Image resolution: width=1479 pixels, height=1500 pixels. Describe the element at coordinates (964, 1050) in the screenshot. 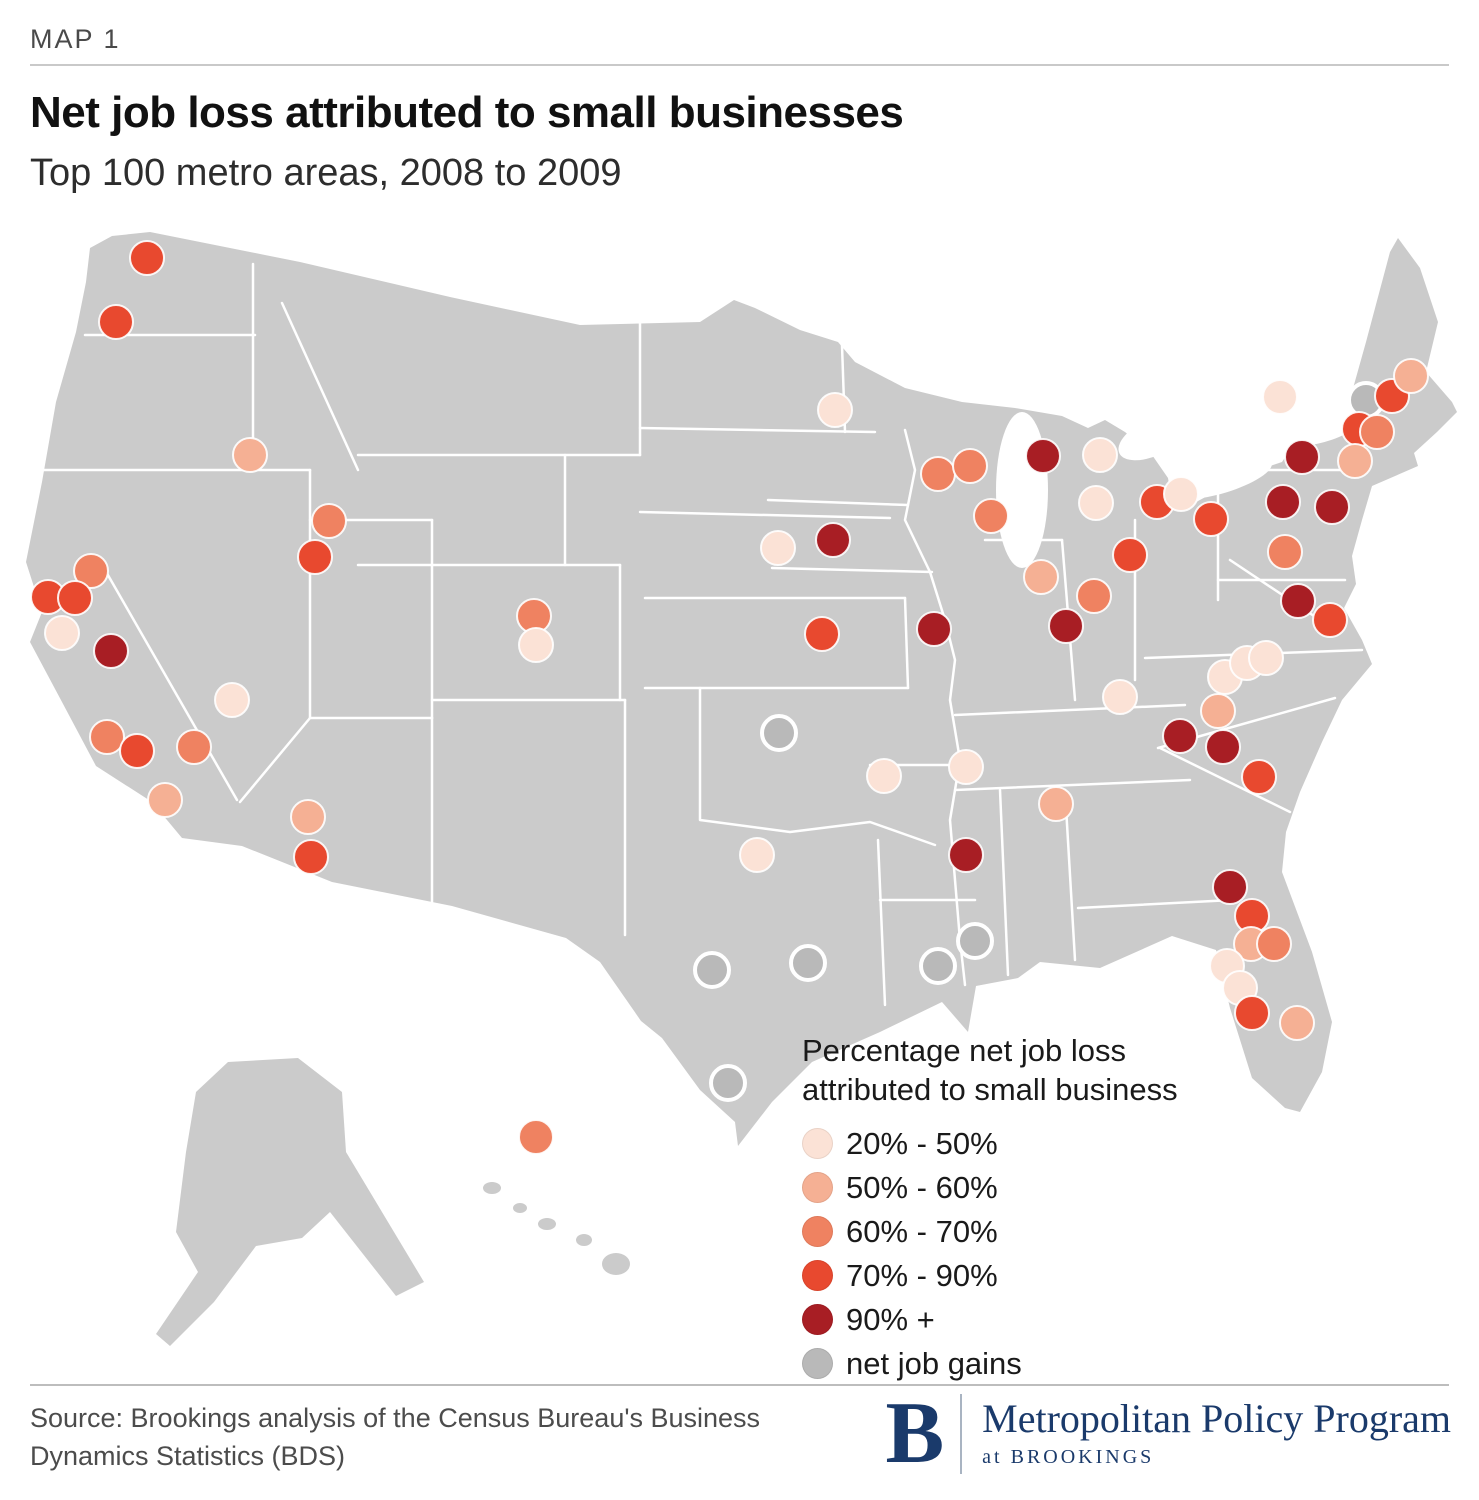

I see `legend-title-line1: Percentage net job loss` at that location.